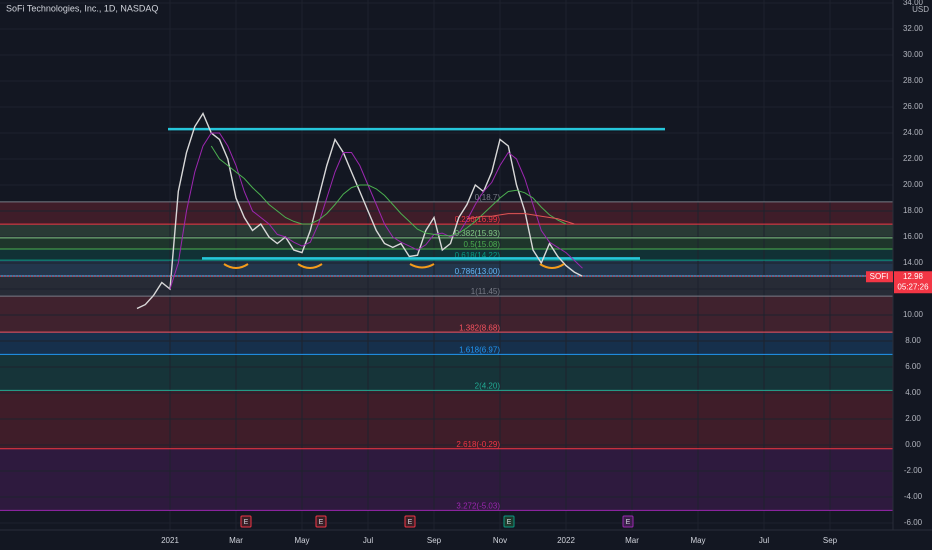 Image resolution: width=932 pixels, height=550 pixels. I want to click on x-tick-label: Nov, so click(500, 540).